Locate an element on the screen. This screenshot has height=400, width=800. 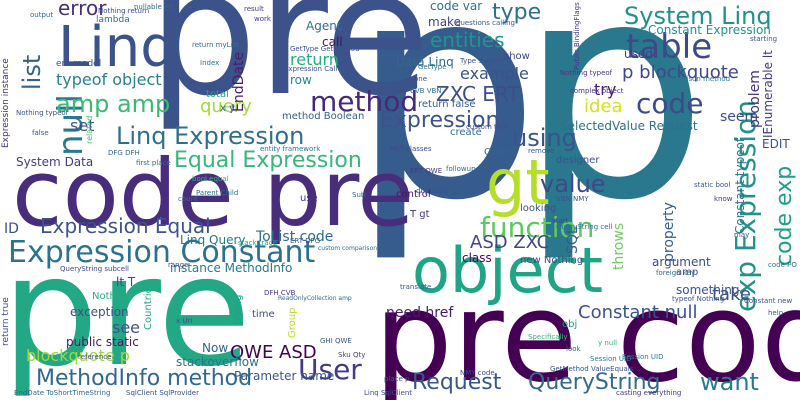
cloud-word: Specifically is located at coordinates (548, 337).